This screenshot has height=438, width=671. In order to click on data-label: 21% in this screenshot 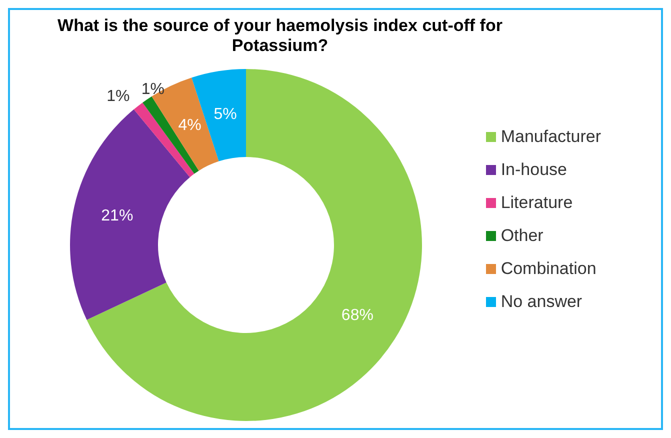, I will do `click(117, 216)`.